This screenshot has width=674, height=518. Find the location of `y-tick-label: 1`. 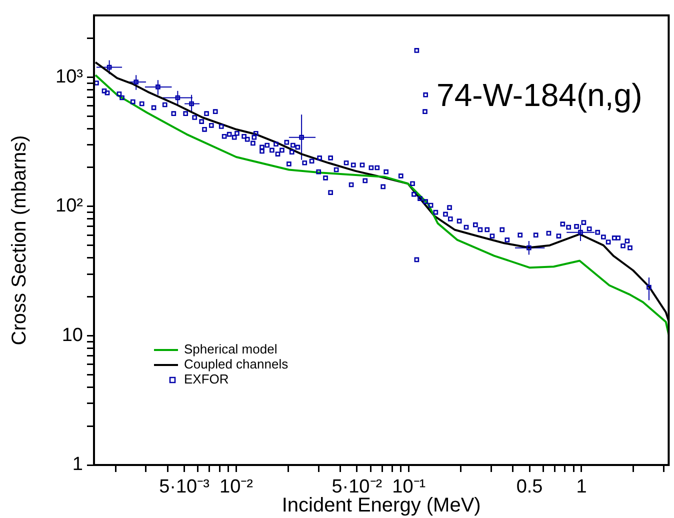

y-tick-label: 1 is located at coordinates (77, 465).